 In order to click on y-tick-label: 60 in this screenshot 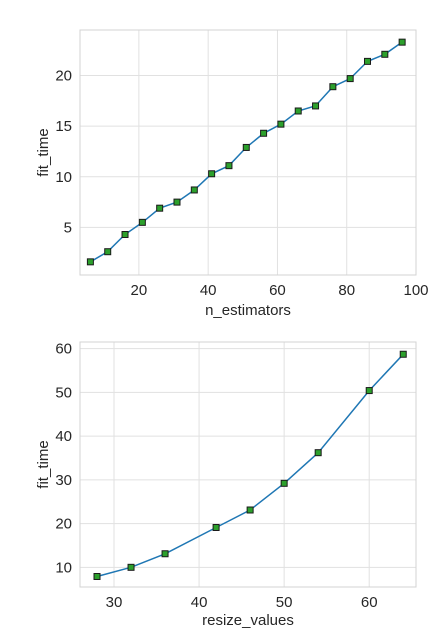, I will do `click(63, 349)`.